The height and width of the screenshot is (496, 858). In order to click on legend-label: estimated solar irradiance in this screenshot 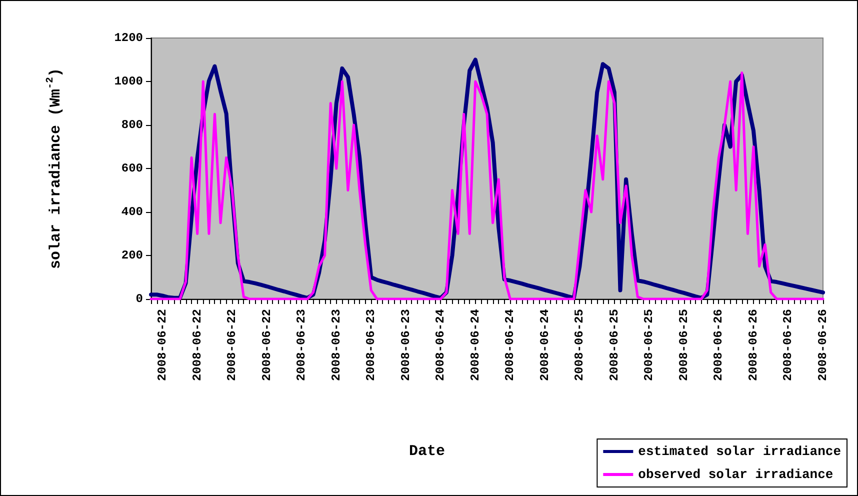, I will do `click(740, 451)`.